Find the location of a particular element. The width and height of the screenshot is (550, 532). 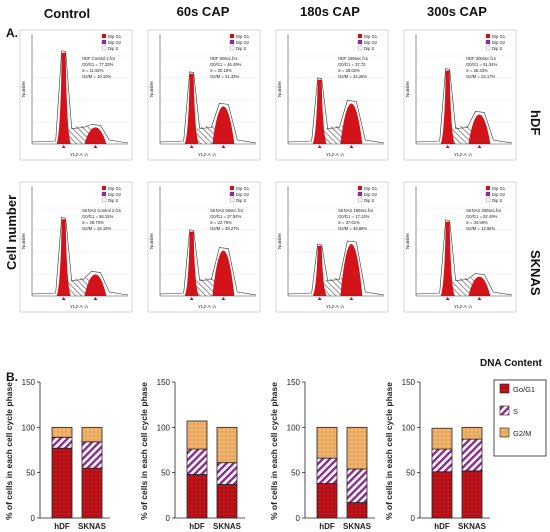

bar-legend-label: S is located at coordinates (515, 411).